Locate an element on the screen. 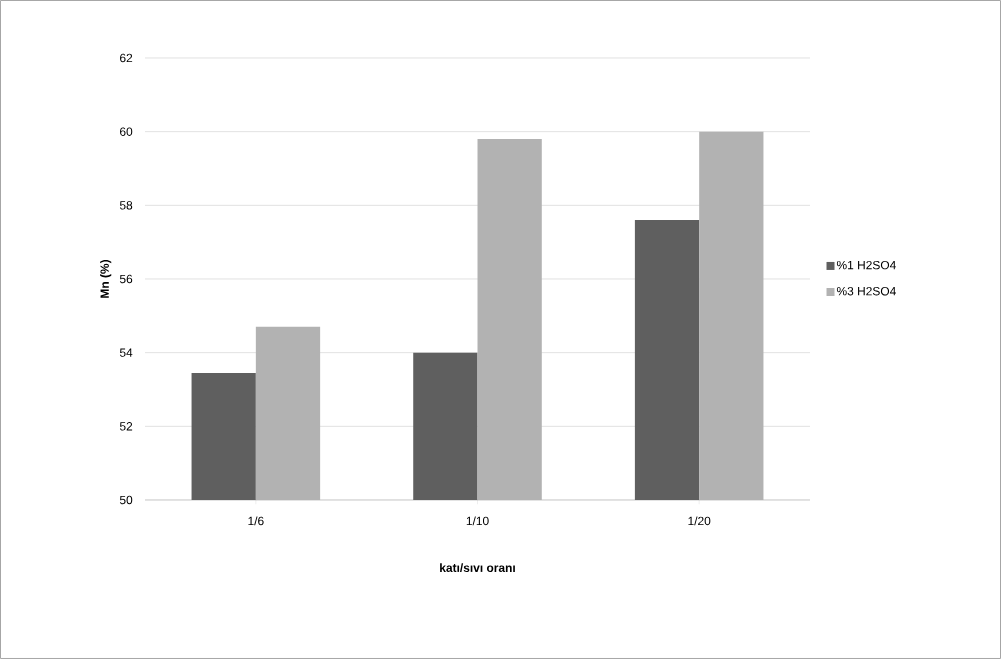 This screenshot has width=1001, height=659. y-tick-label: 60 is located at coordinates (126, 131).